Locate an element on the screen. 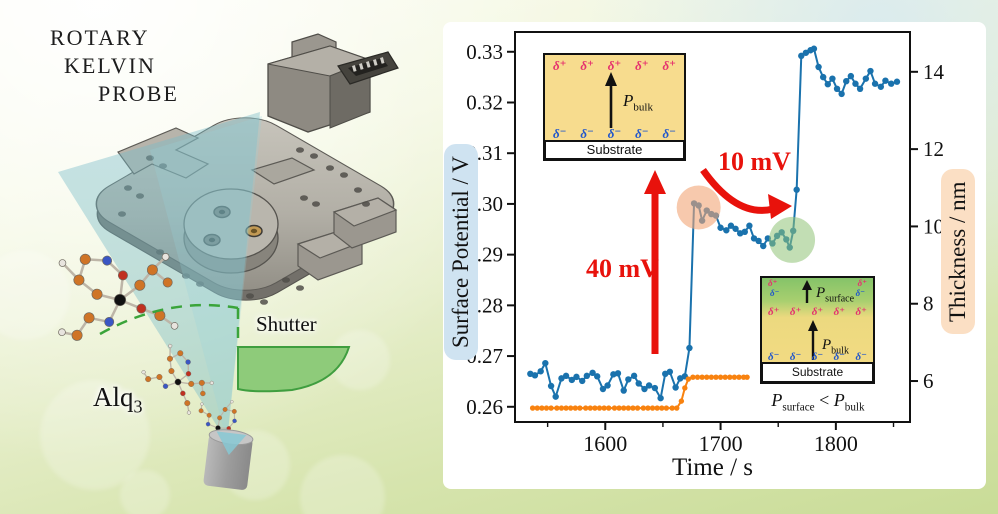 The width and height of the screenshot is (998, 514). bokeh-circle is located at coordinates (342, 484).